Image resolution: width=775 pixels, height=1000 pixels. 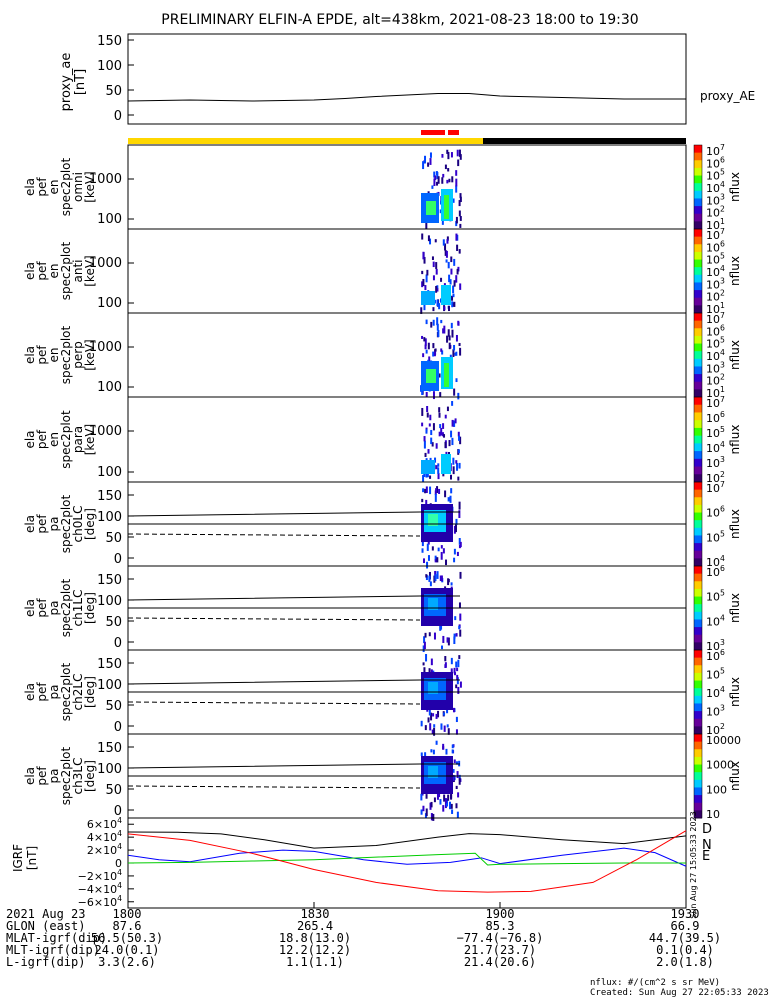 I want to click on y-tick-label: 50, so click(x=113, y=790).